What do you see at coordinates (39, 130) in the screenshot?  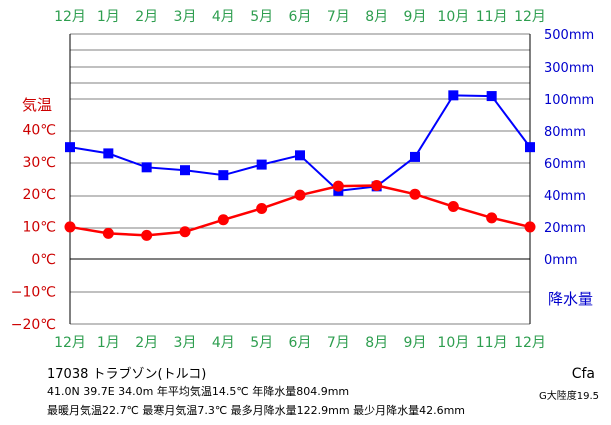 I see `temp-tick-label: 40℃` at bounding box center [39, 130].